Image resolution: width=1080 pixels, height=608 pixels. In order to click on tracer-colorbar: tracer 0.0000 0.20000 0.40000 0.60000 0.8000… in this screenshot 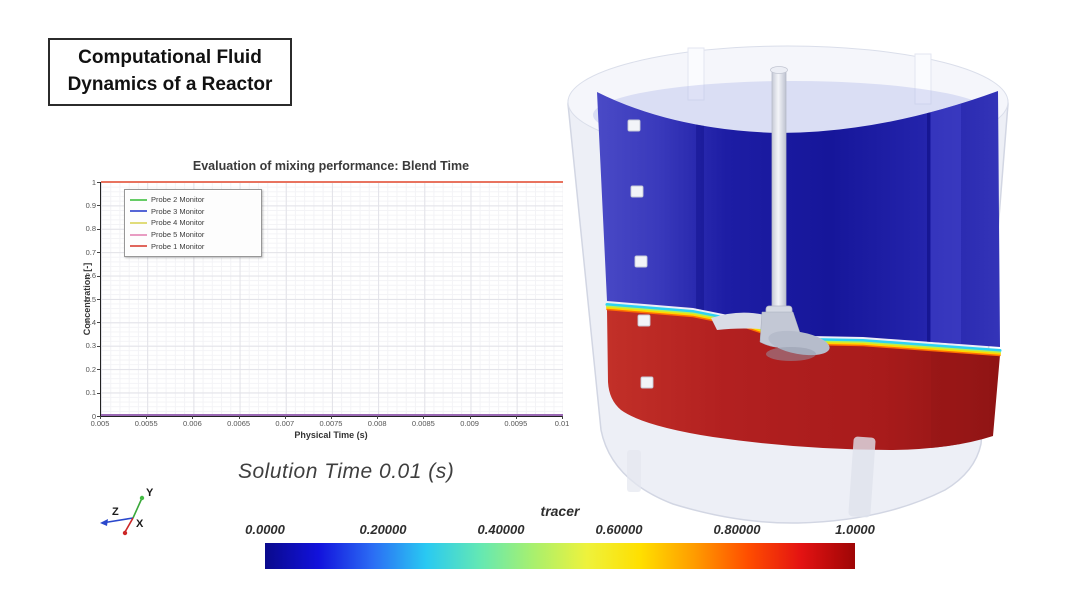, I will do `click(560, 540)`.